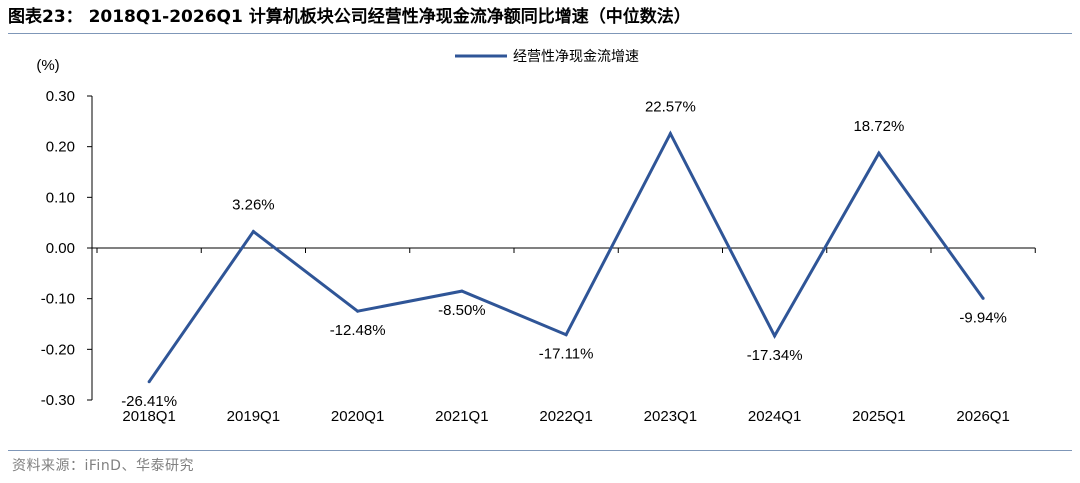 The height and width of the screenshot is (483, 1080). I want to click on x-tick-label: 2020Q1, so click(357, 416).